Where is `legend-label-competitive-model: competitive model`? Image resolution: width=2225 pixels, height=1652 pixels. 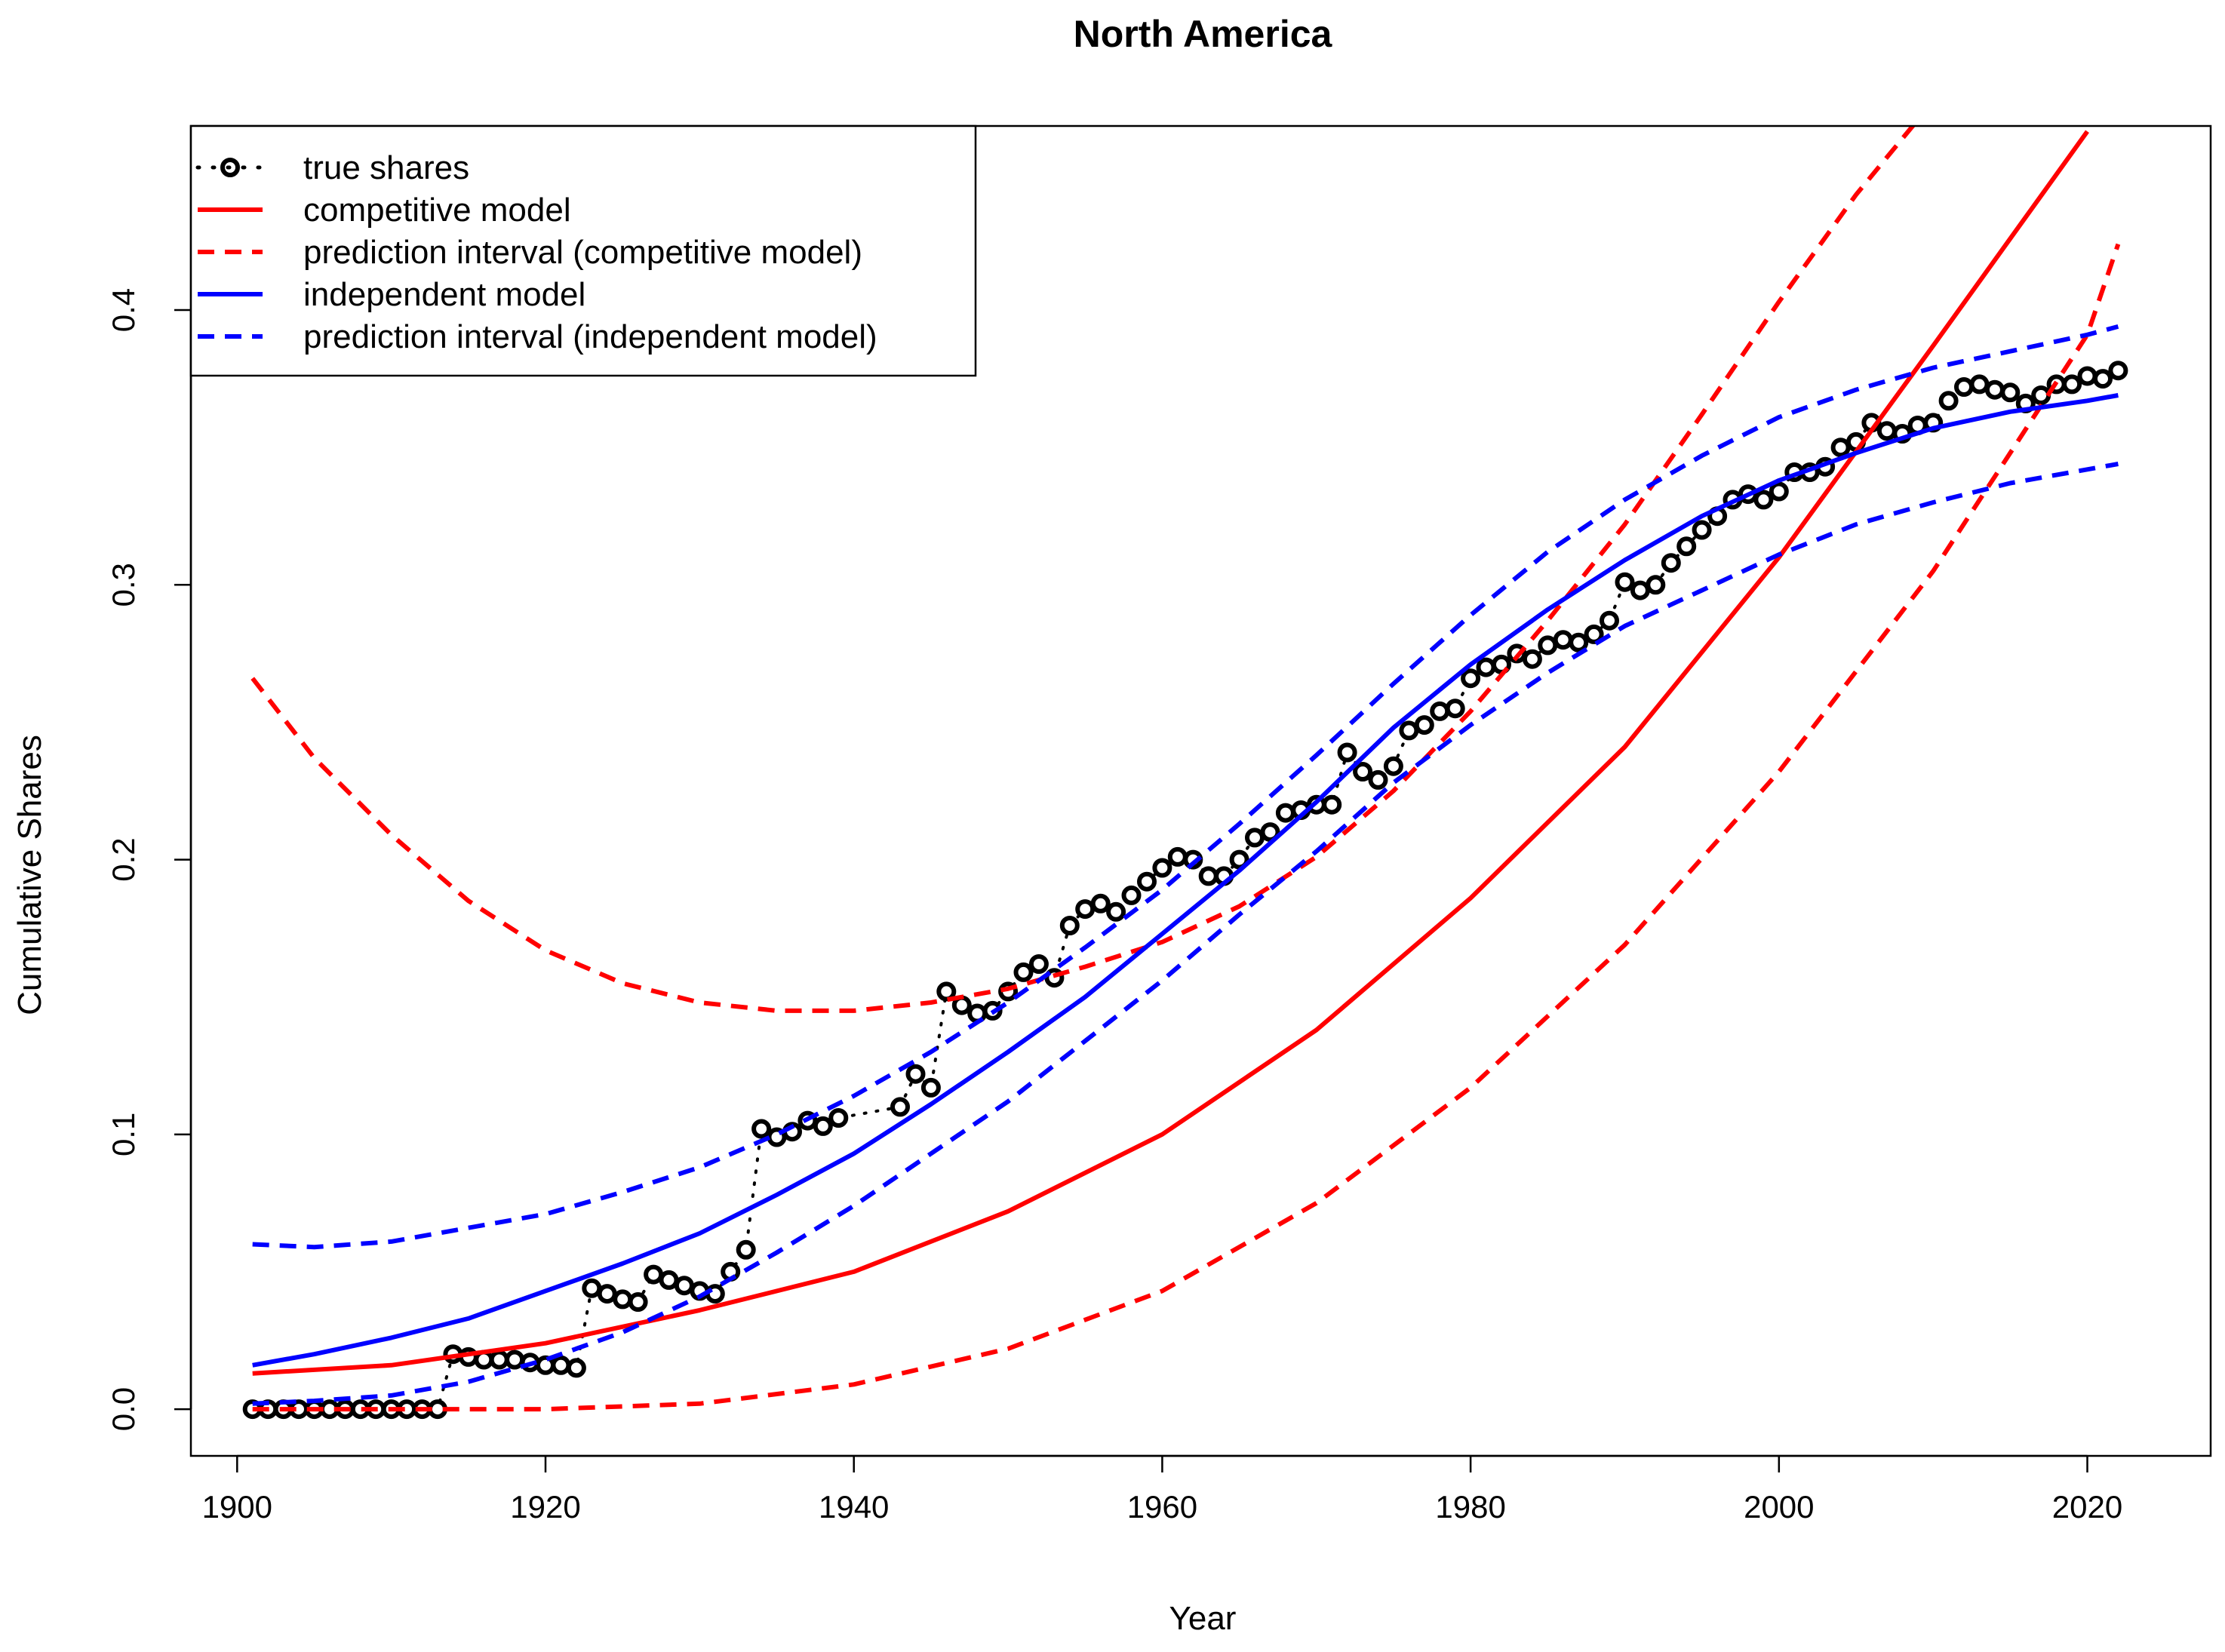 legend-label-competitive-model: competitive model is located at coordinates (437, 211).